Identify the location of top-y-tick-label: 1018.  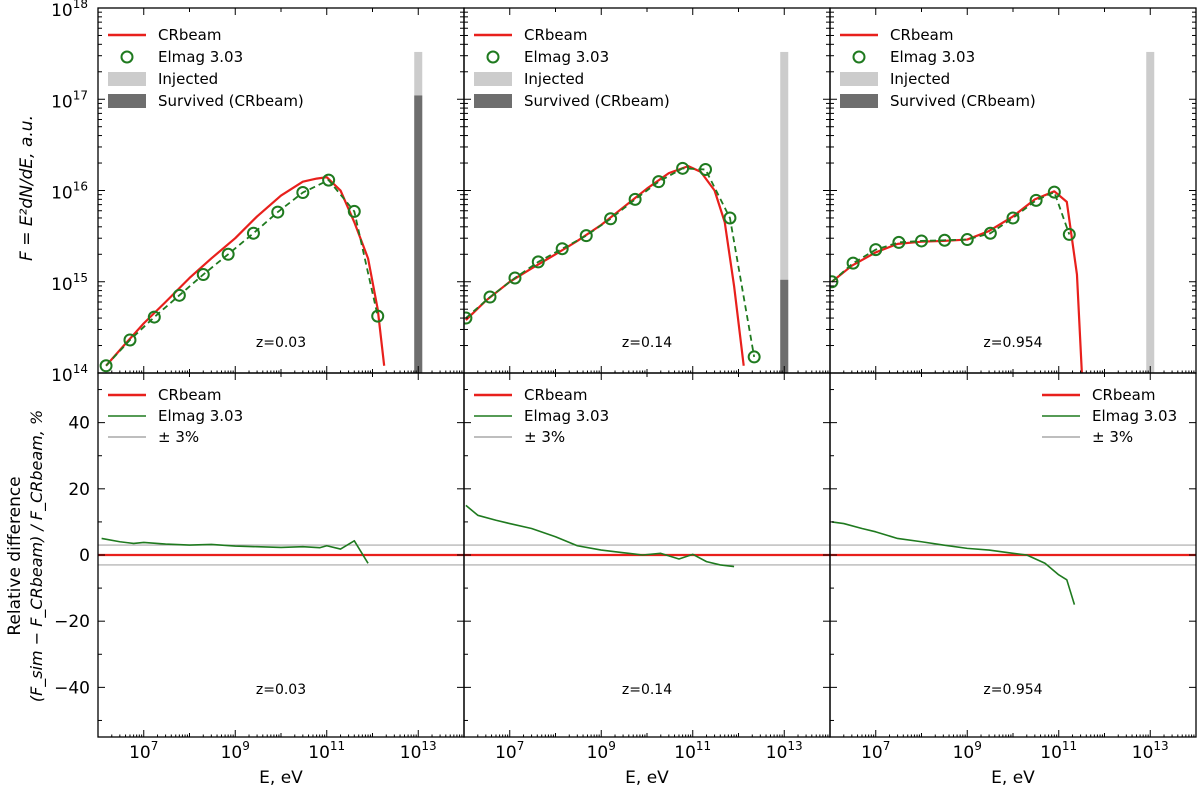
(69, 10).